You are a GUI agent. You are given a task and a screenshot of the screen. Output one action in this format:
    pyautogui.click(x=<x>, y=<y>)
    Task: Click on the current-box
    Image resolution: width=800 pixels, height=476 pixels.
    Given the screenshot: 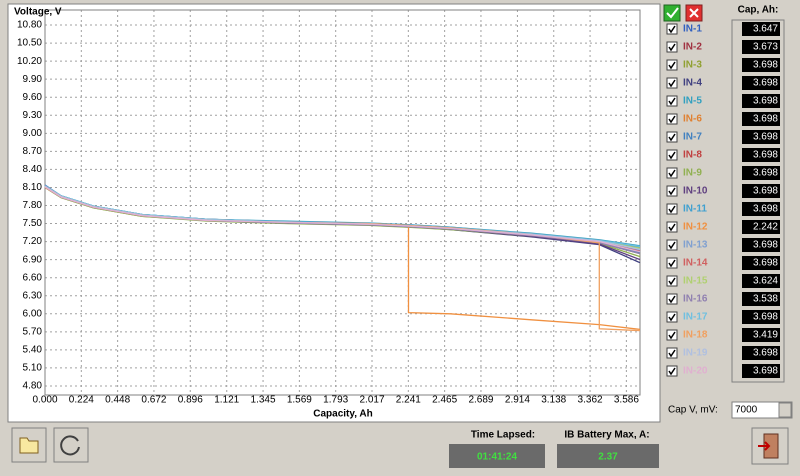 What is the action you would take?
    pyautogui.click(x=608, y=456)
    